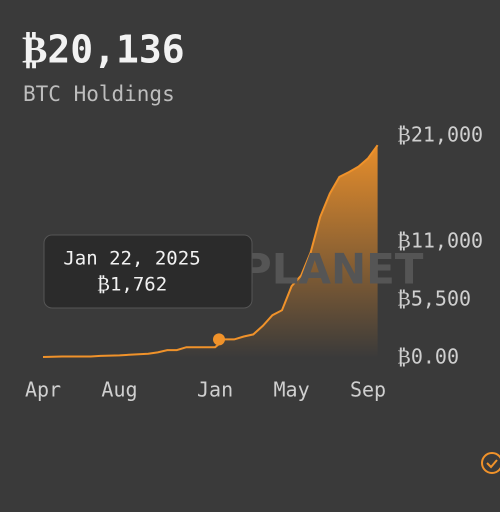 The height and width of the screenshot is (512, 500). I want to click on y-tick-label: ₿5,500, so click(434, 298).